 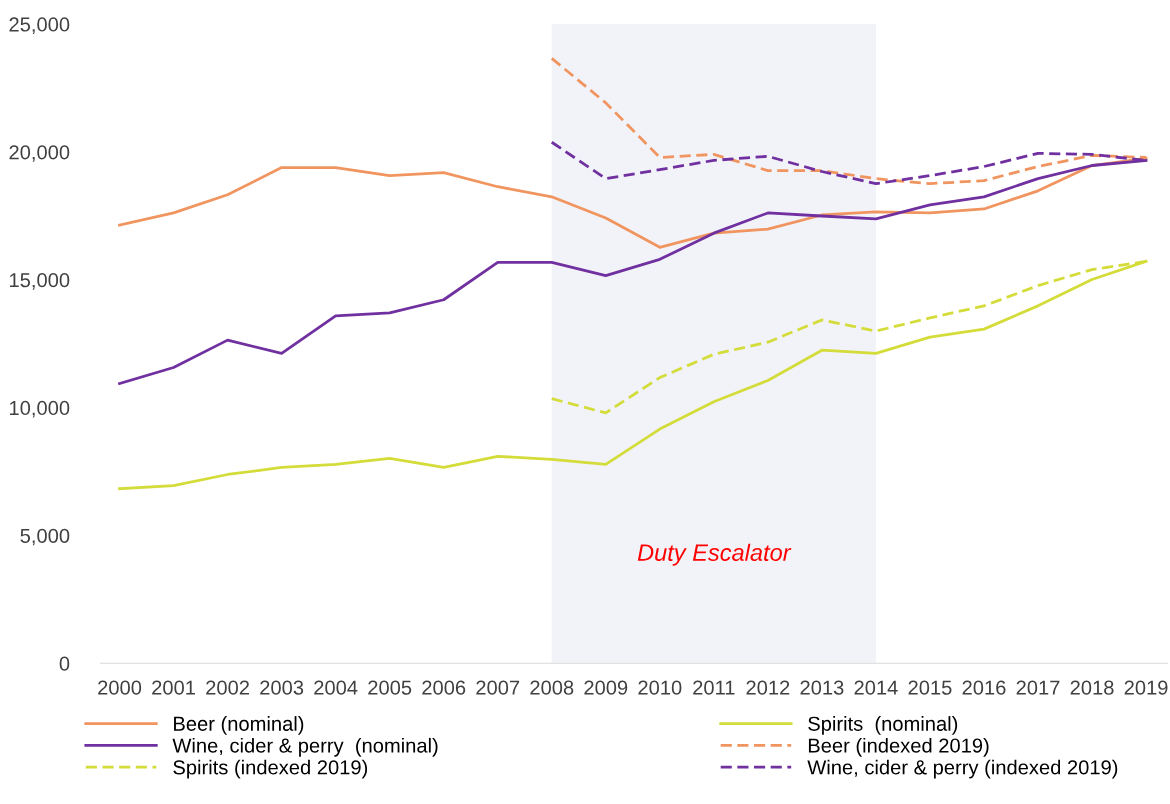 I want to click on y-tick-label: 25,000, so click(x=39, y=25).